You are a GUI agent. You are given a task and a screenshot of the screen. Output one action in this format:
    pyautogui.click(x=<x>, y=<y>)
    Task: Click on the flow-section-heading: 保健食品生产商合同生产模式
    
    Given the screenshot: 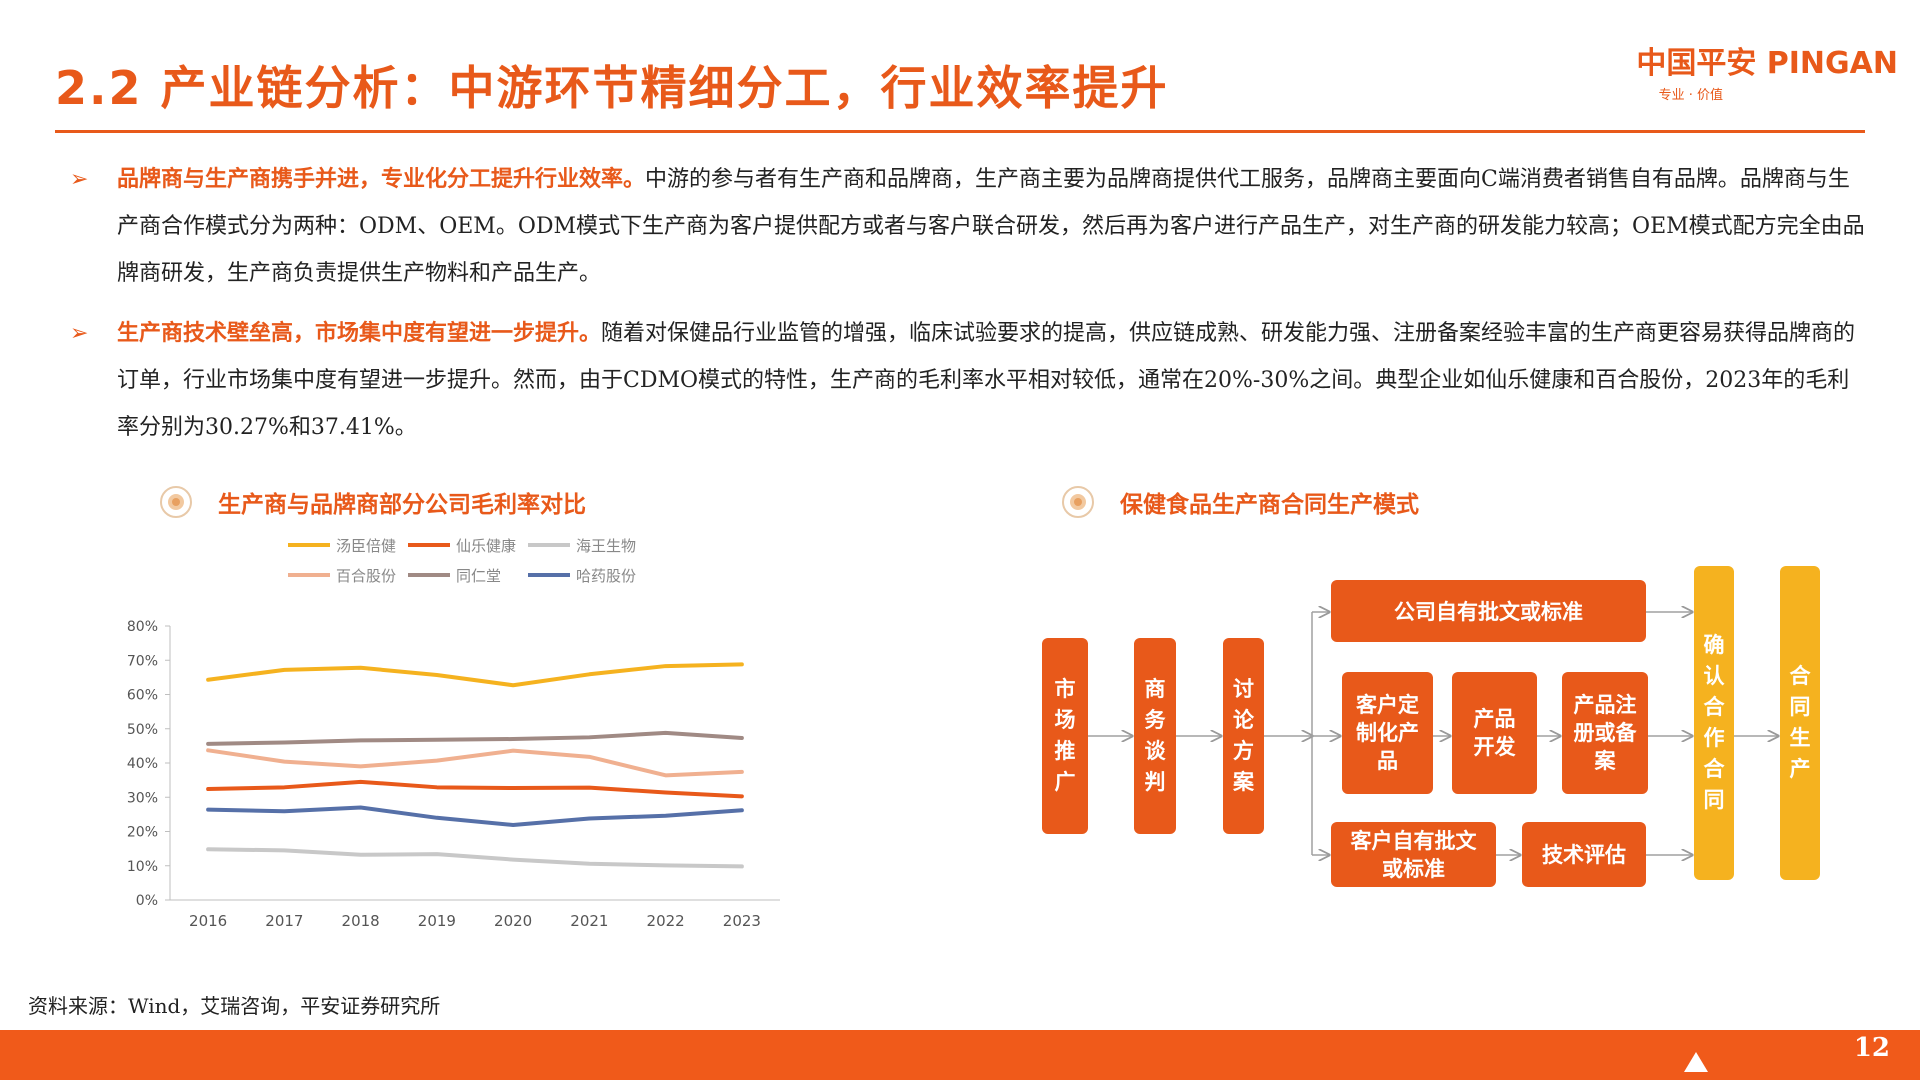 What is the action you would take?
    pyautogui.click(x=1240, y=502)
    